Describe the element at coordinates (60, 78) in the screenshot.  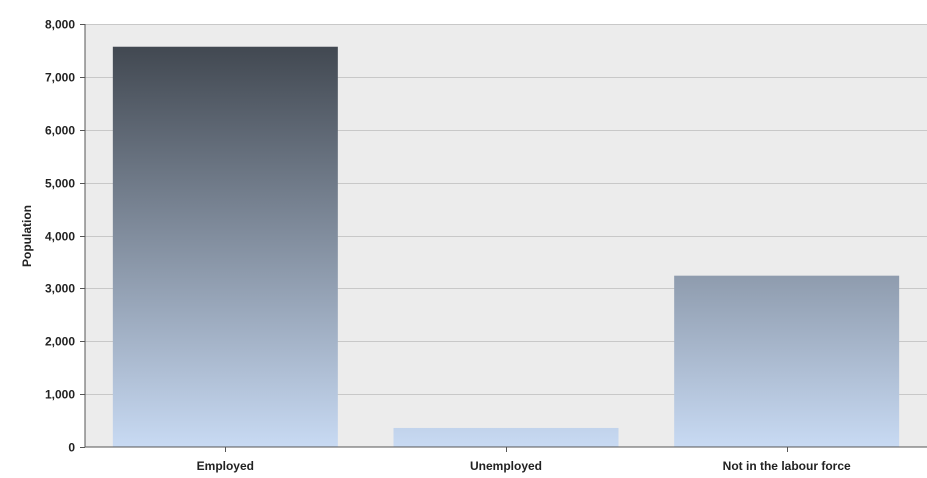
I see `y-tick-label: 7,000` at that location.